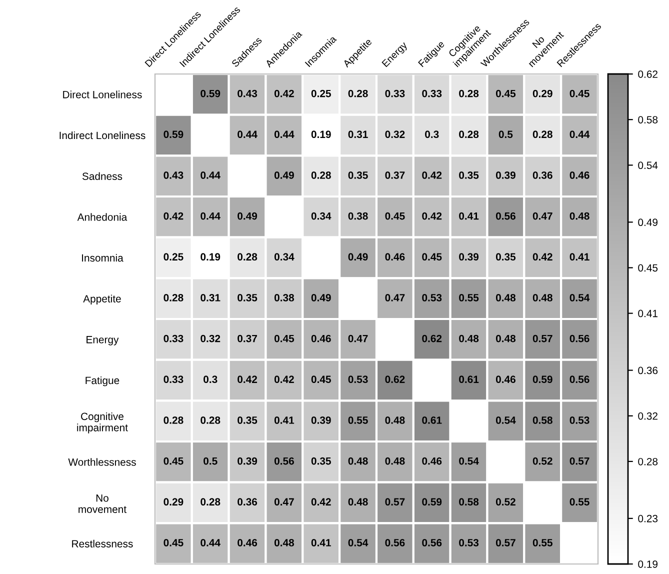 The image size is (669, 574). What do you see at coordinates (102, 544) in the screenshot?
I see `y-tick-label: Restlessness` at bounding box center [102, 544].